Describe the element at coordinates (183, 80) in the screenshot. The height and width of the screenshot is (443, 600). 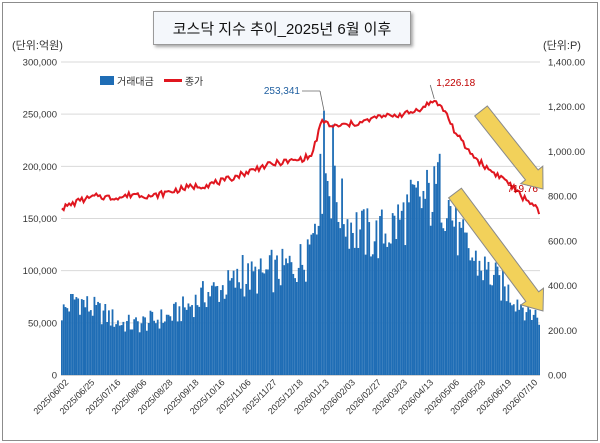
I see `legend-item-close: 종가` at that location.